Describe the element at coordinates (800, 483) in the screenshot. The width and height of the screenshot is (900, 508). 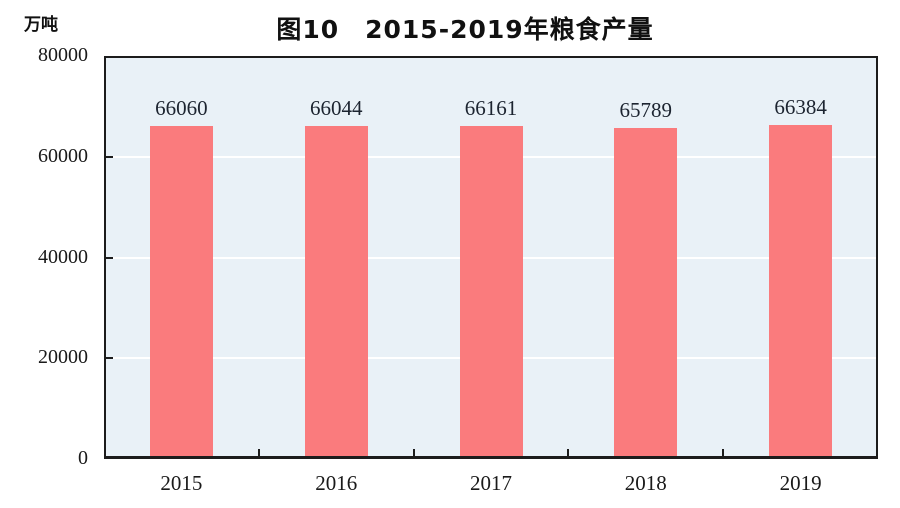
I see `x-axis-label-2019: 2019` at that location.